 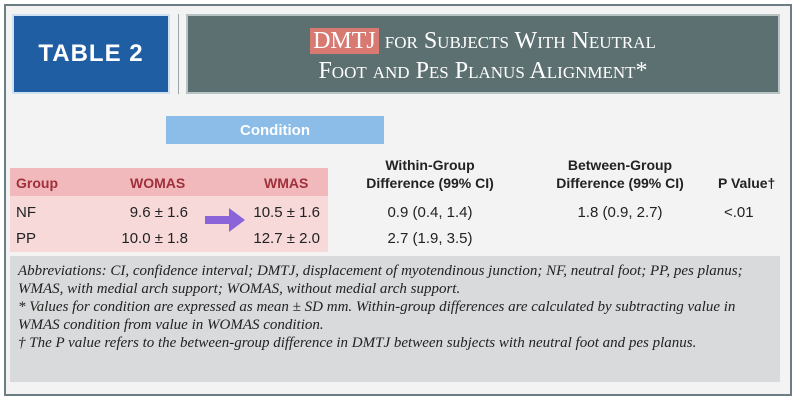 What do you see at coordinates (483, 71) in the screenshot?
I see `title-line2: Foot and Pes Planus Alignment*` at bounding box center [483, 71].